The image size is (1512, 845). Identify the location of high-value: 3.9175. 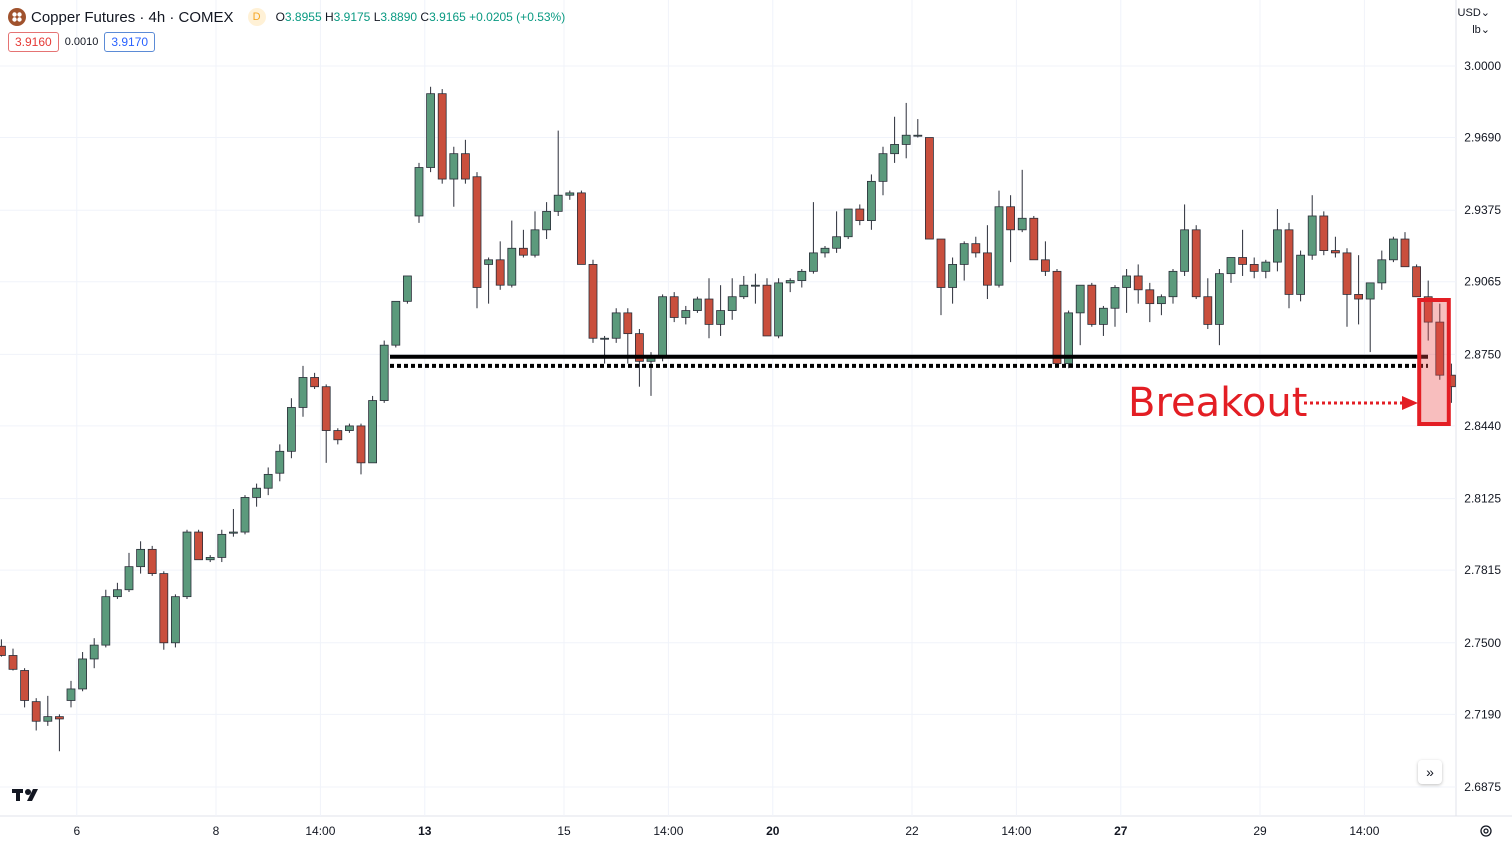
(352, 17).